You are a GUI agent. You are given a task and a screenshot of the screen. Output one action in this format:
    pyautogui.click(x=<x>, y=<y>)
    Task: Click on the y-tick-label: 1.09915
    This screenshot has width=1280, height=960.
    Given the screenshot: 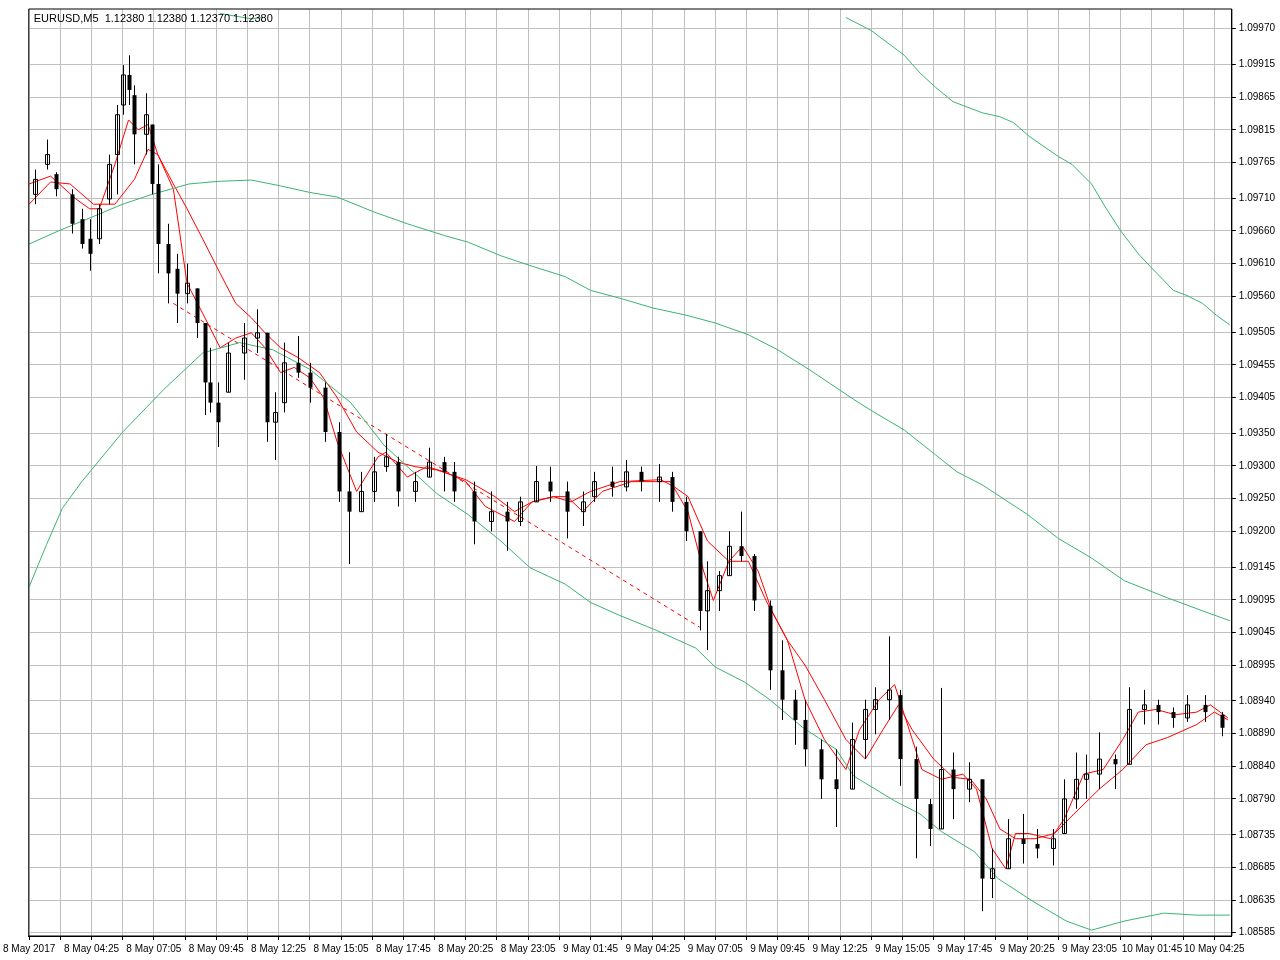 What is the action you would take?
    pyautogui.click(x=1257, y=64)
    